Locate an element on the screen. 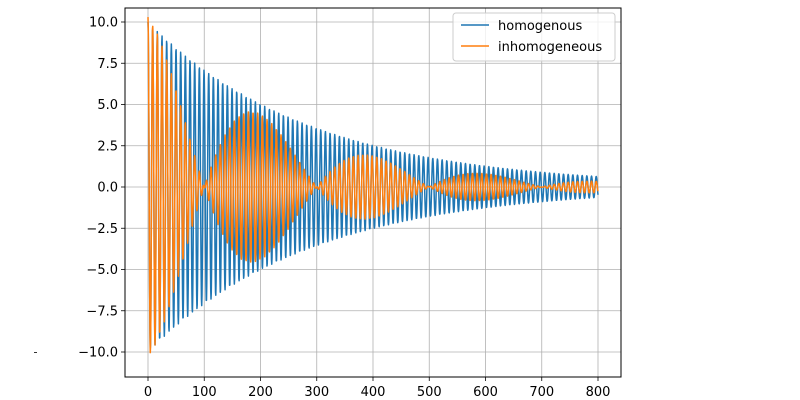  legend-box is located at coordinates (534, 37).